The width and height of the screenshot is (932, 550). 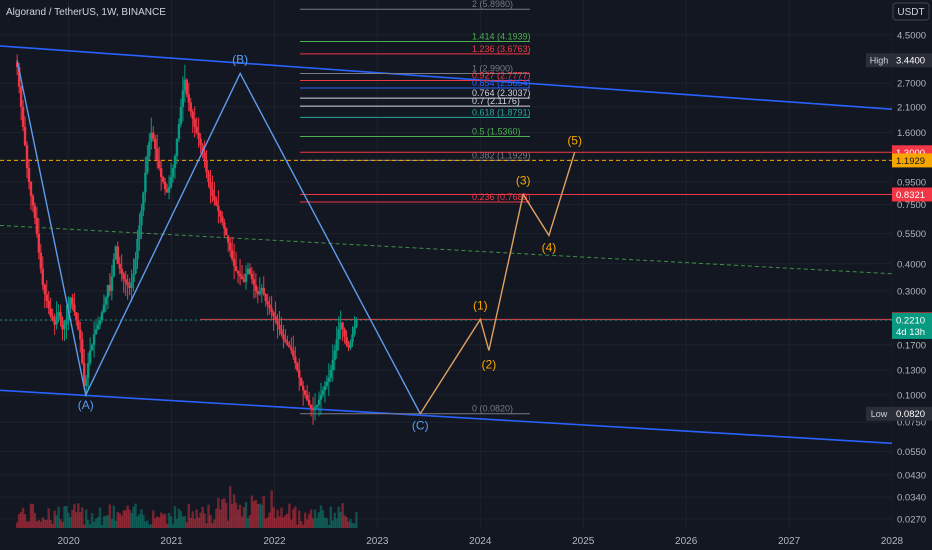 I want to click on currency-badge, so click(x=911, y=11).